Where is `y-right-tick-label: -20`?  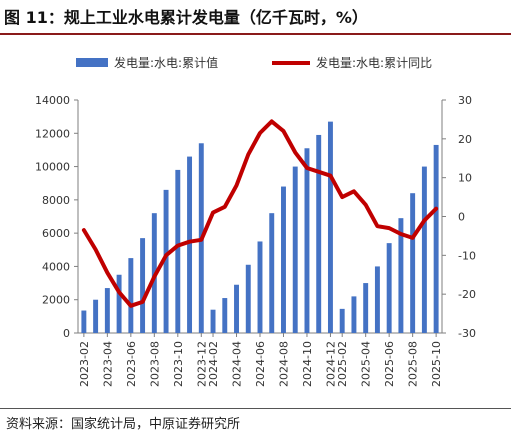
y-right-tick-label: -20 is located at coordinates (467, 294).